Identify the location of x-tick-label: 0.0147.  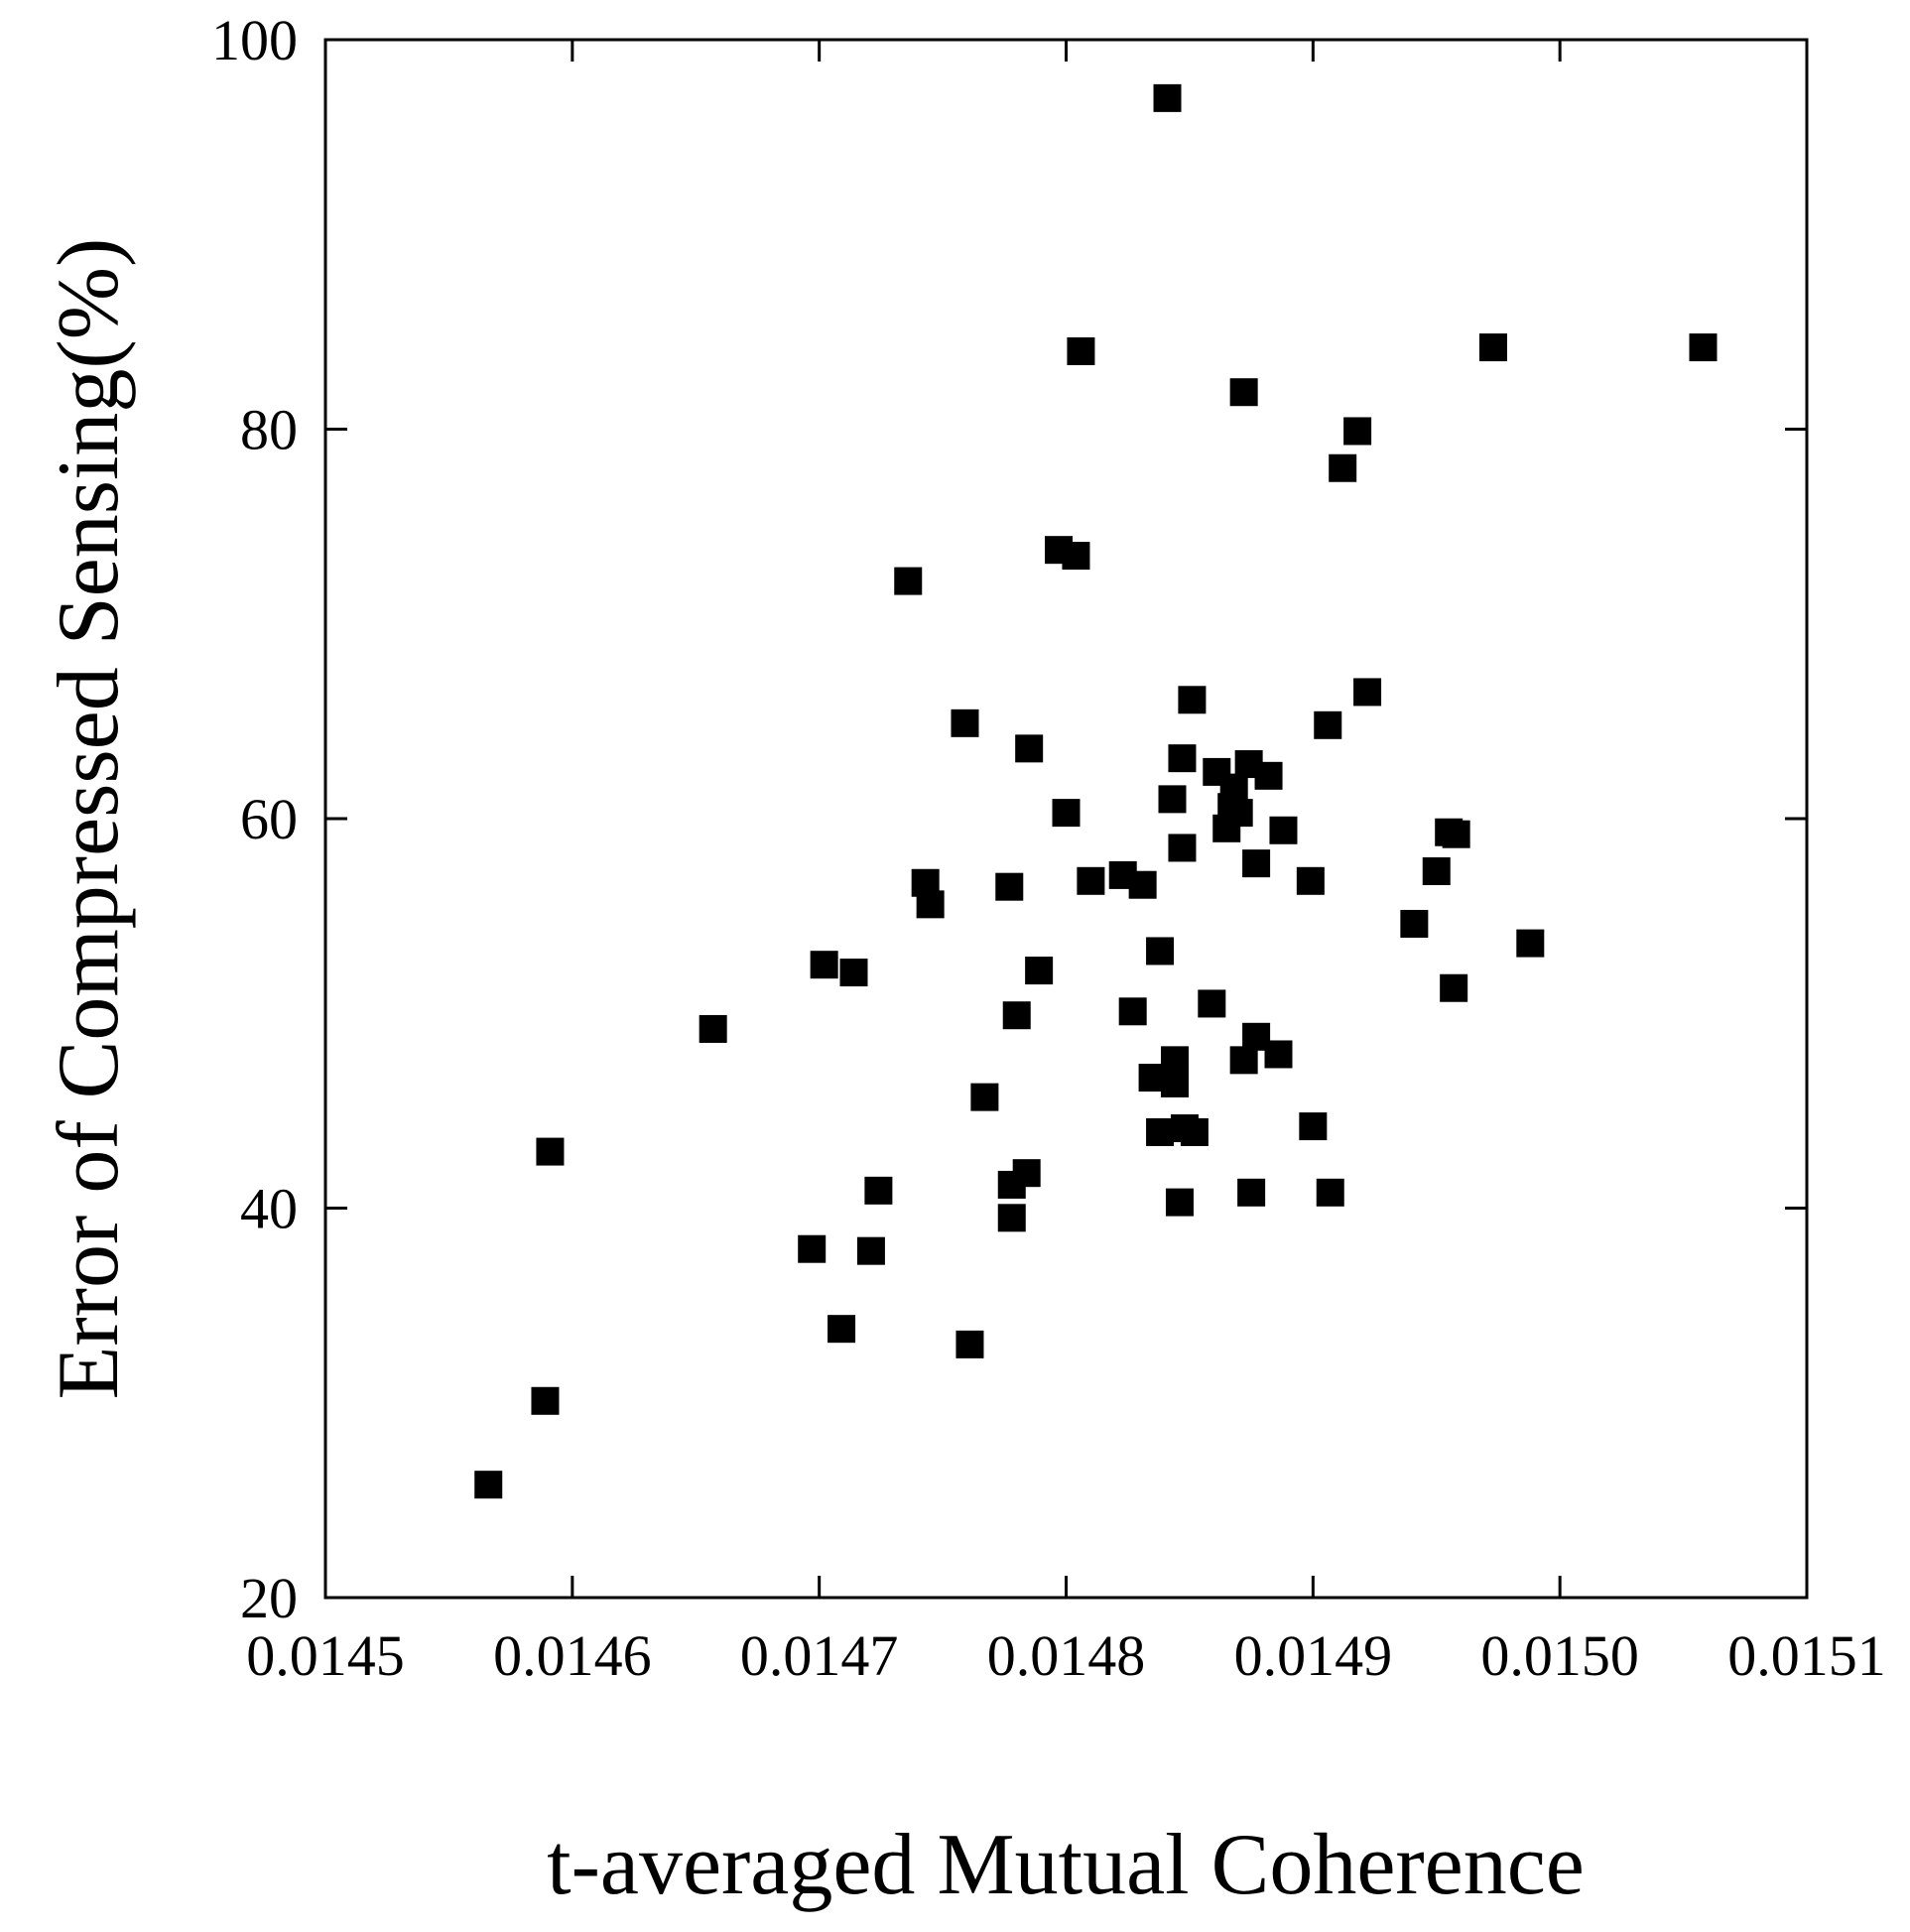
(820, 1656).